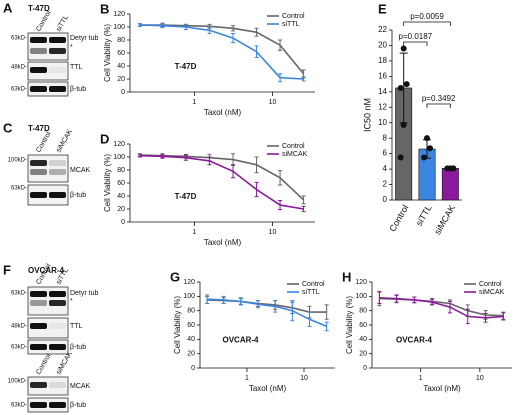 Image resolution: width=520 pixels, height=415 pixels. I want to click on blot-title: T-47D, so click(39, 8).